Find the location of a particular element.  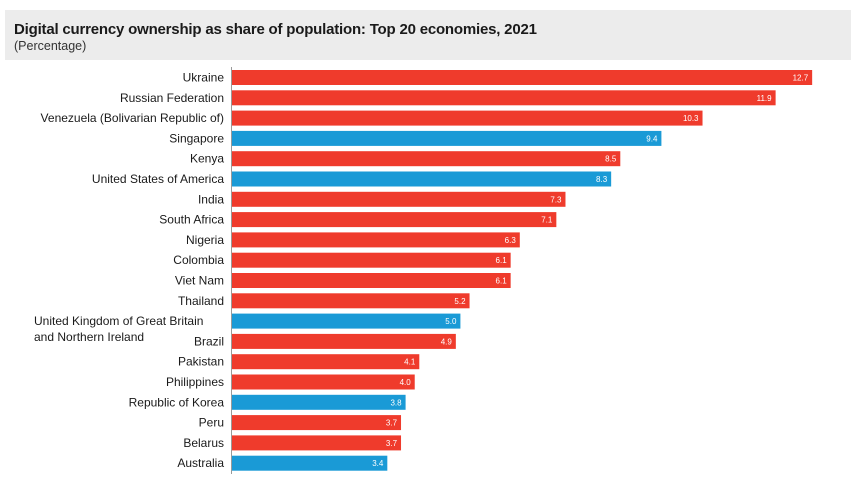

category-label: Ukraine is located at coordinates (204, 78).